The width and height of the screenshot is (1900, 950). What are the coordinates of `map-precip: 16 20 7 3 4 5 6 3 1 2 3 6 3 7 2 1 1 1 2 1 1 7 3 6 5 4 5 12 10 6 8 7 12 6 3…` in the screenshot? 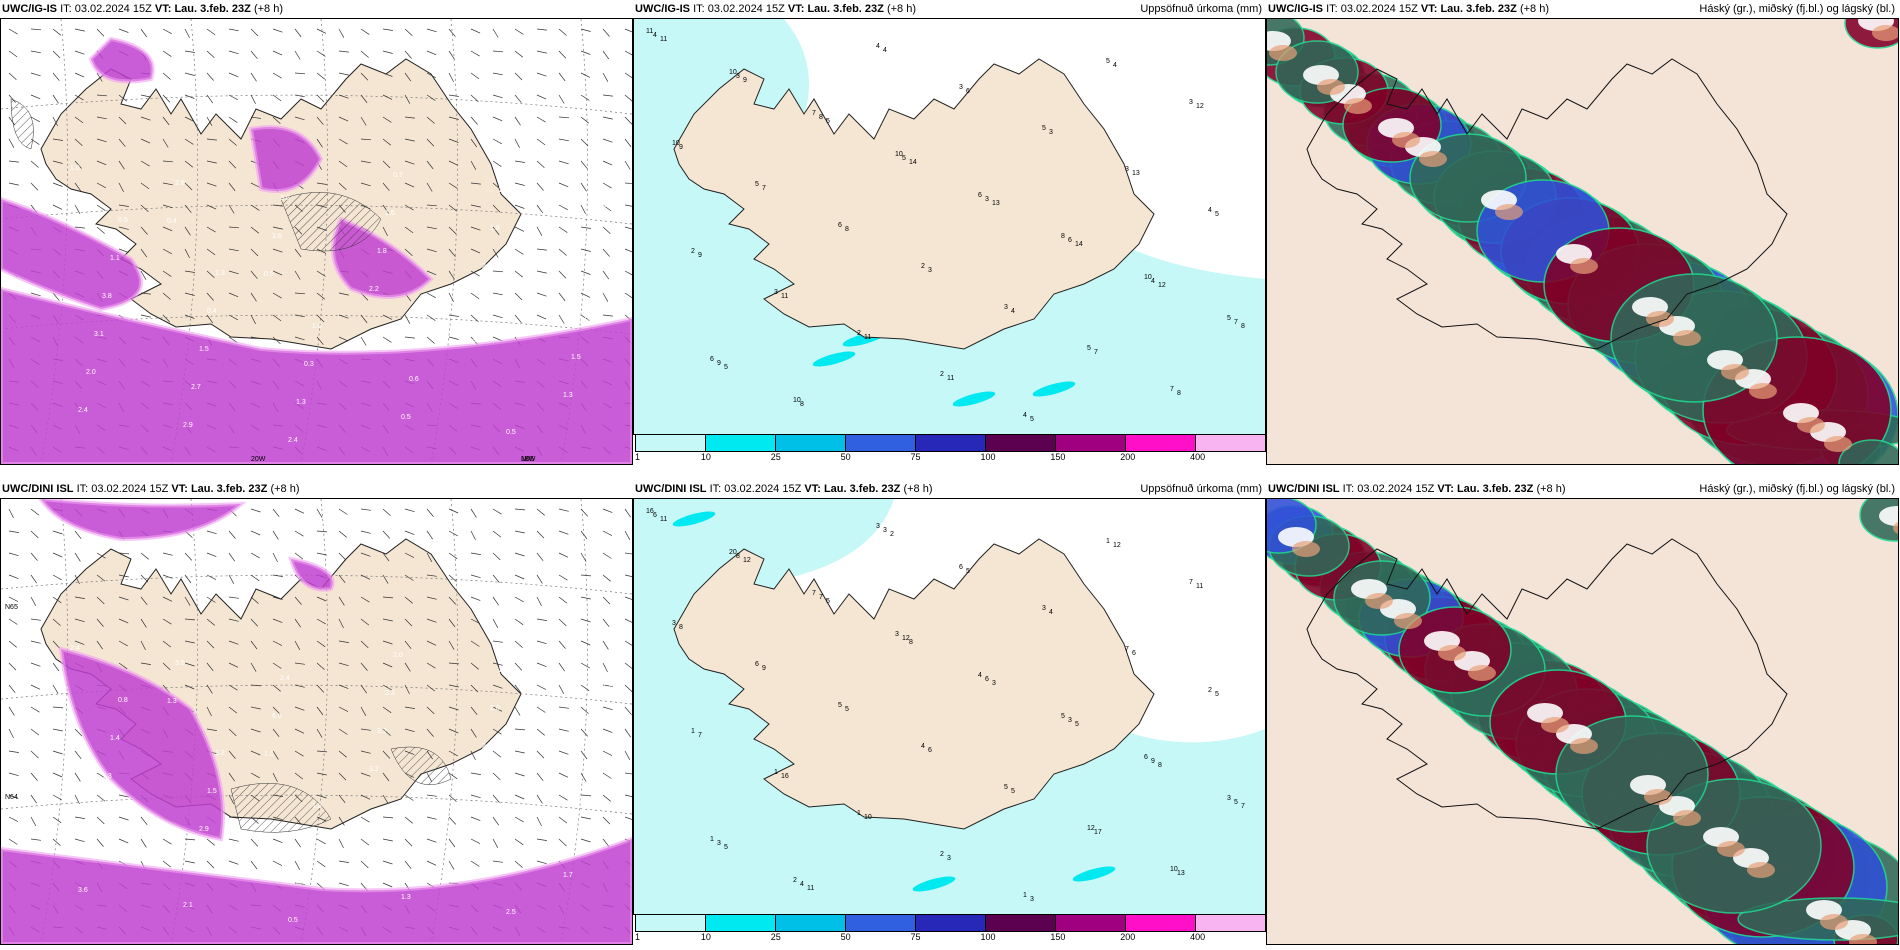 It's located at (949, 706).